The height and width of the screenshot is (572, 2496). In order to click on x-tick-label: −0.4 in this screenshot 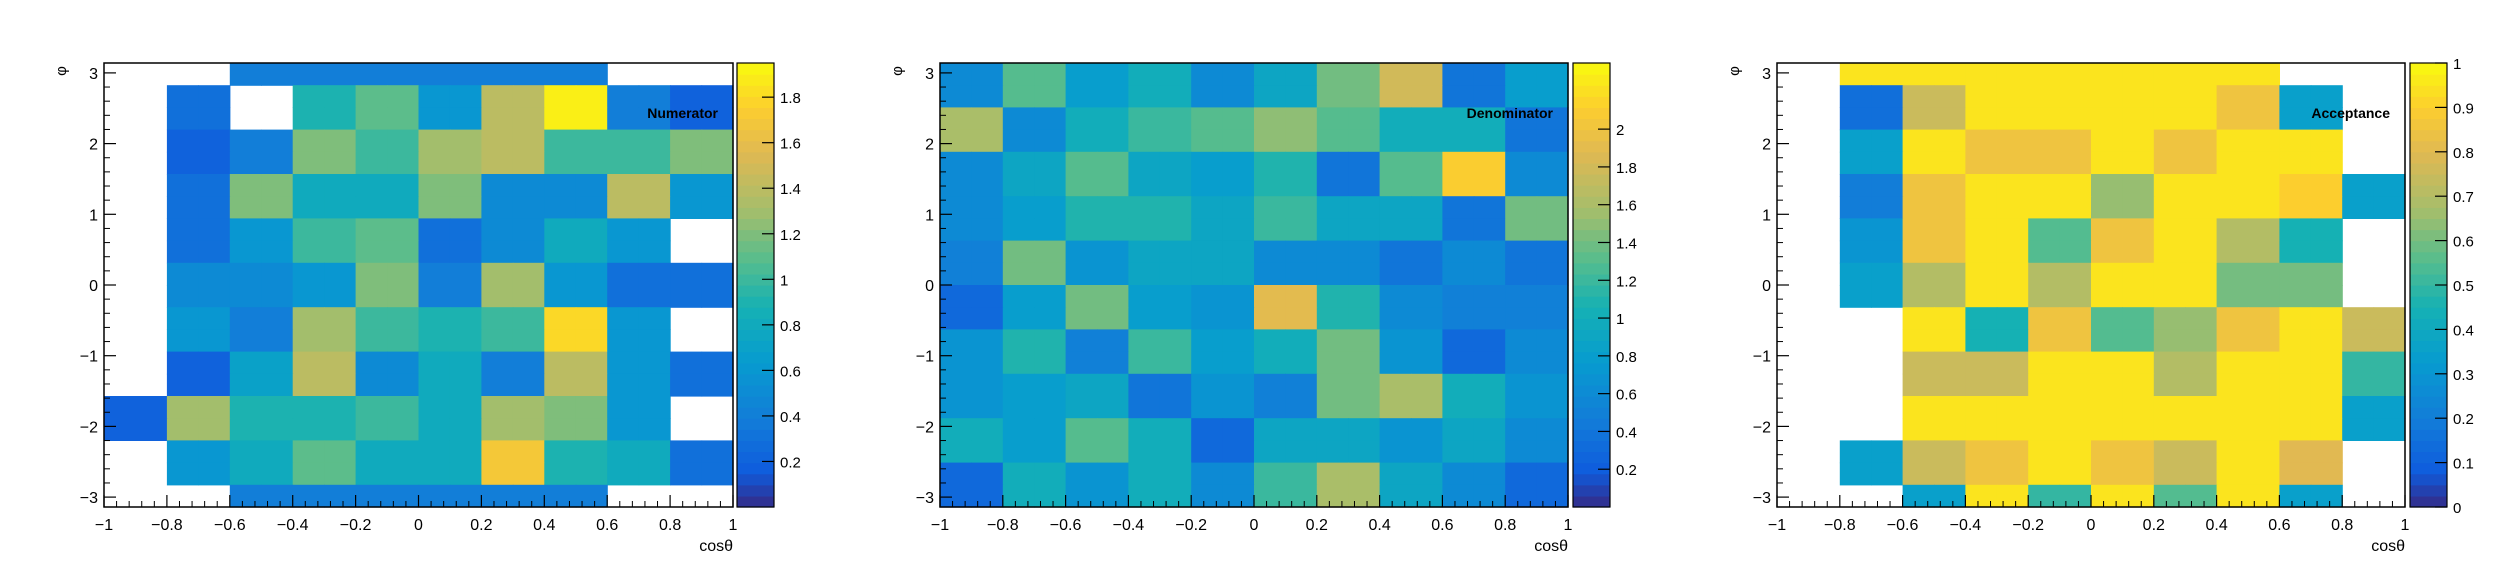, I will do `click(293, 525)`.